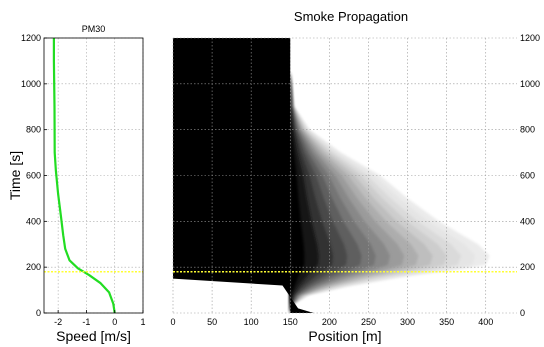 The width and height of the screenshot is (544, 347). Describe the element at coordinates (290, 322) in the screenshot. I see `position-x-tick-label: 150` at that location.